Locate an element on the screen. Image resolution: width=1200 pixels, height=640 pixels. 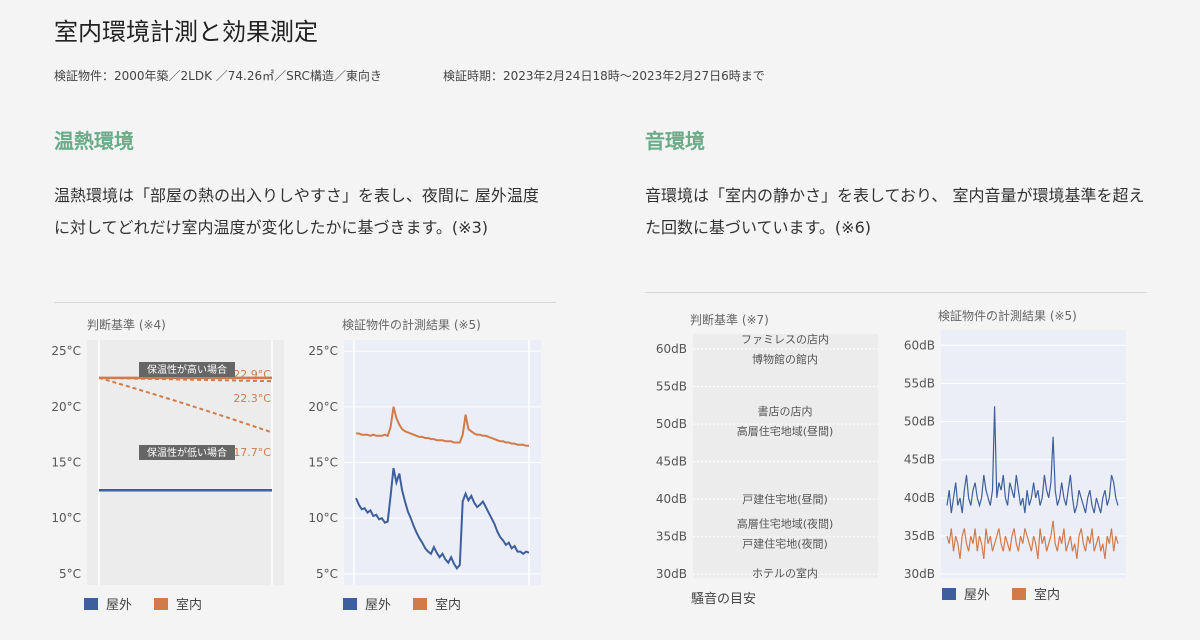
thermal-measured-outdoor-line is located at coordinates (442, 518).